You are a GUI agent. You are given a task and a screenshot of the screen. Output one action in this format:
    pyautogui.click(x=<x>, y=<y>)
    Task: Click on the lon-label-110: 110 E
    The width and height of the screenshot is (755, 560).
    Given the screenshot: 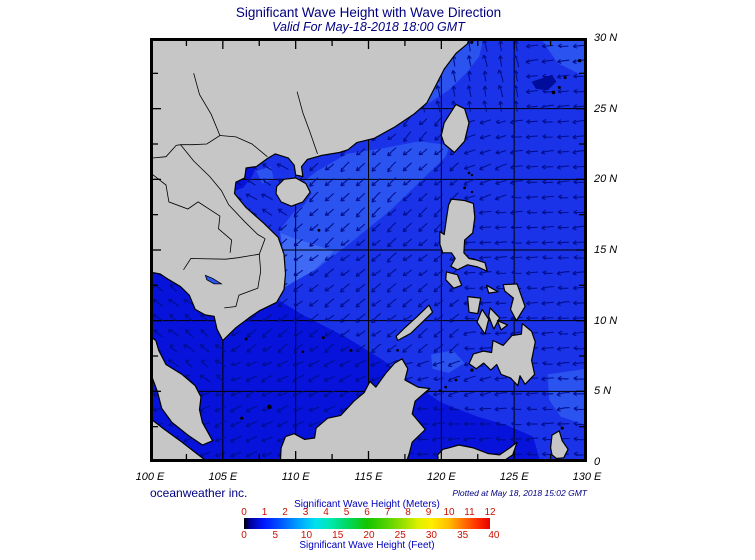 What is the action you would take?
    pyautogui.click(x=295, y=477)
    